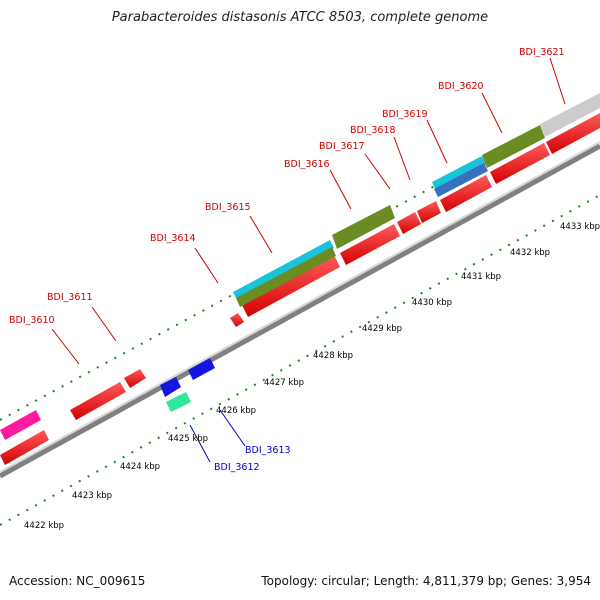 The height and width of the screenshot is (600, 600). What do you see at coordinates (530, 253) in the screenshot?
I see `scale-label: 4432 kbp` at bounding box center [530, 253].